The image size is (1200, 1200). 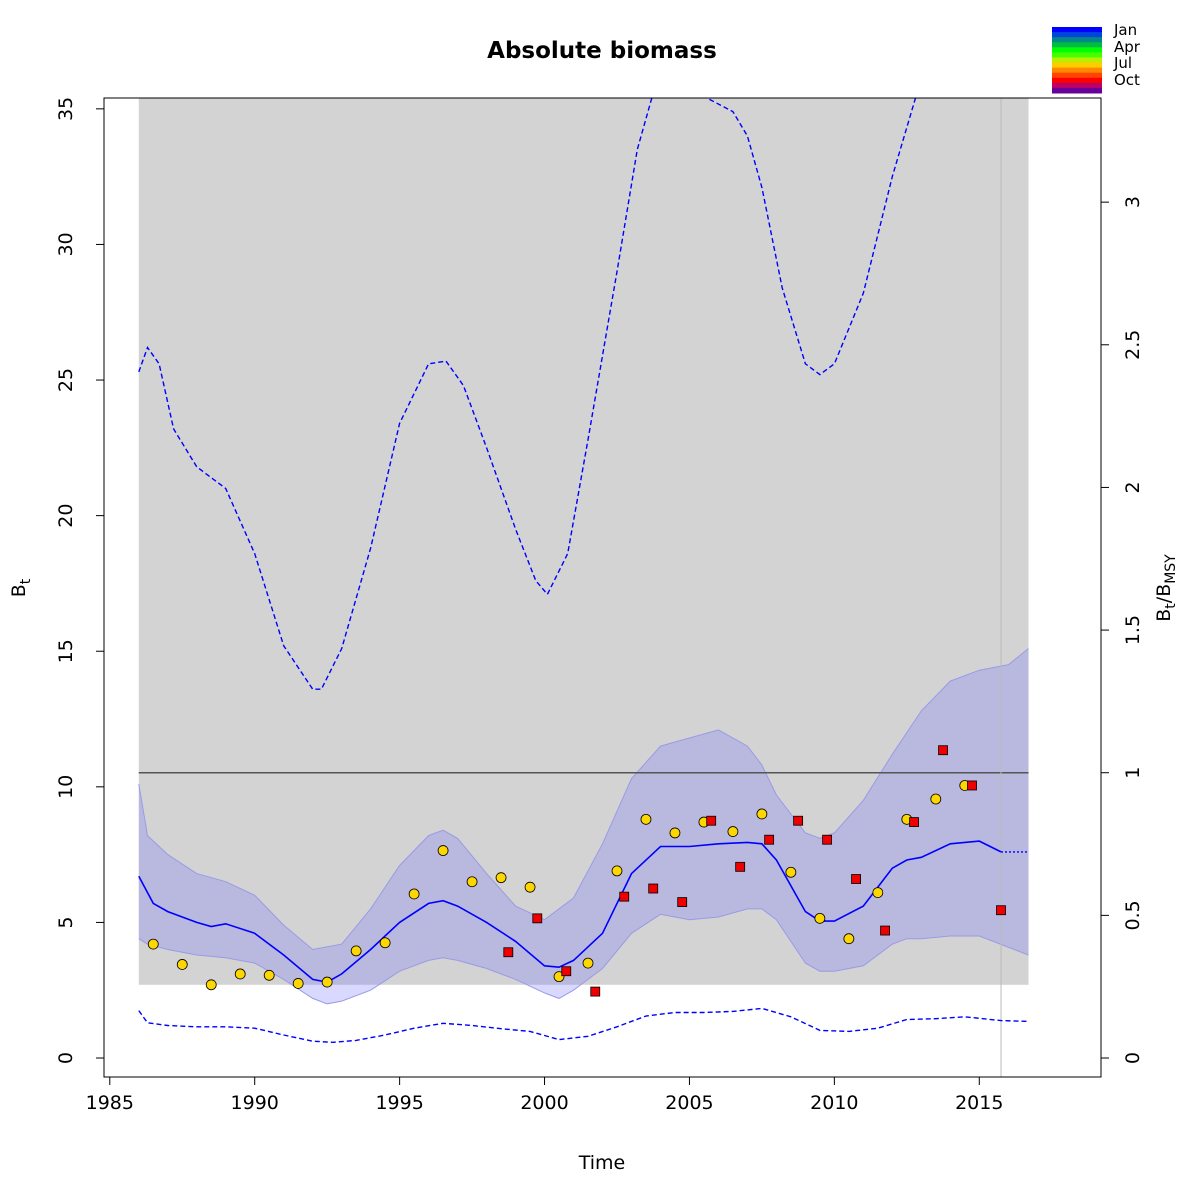 I want to click on y2-tick-label: 2, so click(x=1133, y=487).